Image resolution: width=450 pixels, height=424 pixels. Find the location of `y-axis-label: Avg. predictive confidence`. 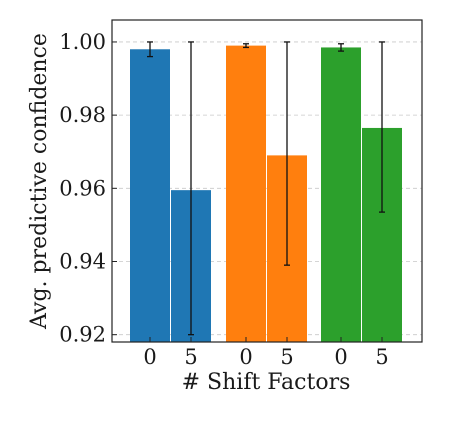

y-axis-label: Avg. predictive confidence is located at coordinates (39, 181).